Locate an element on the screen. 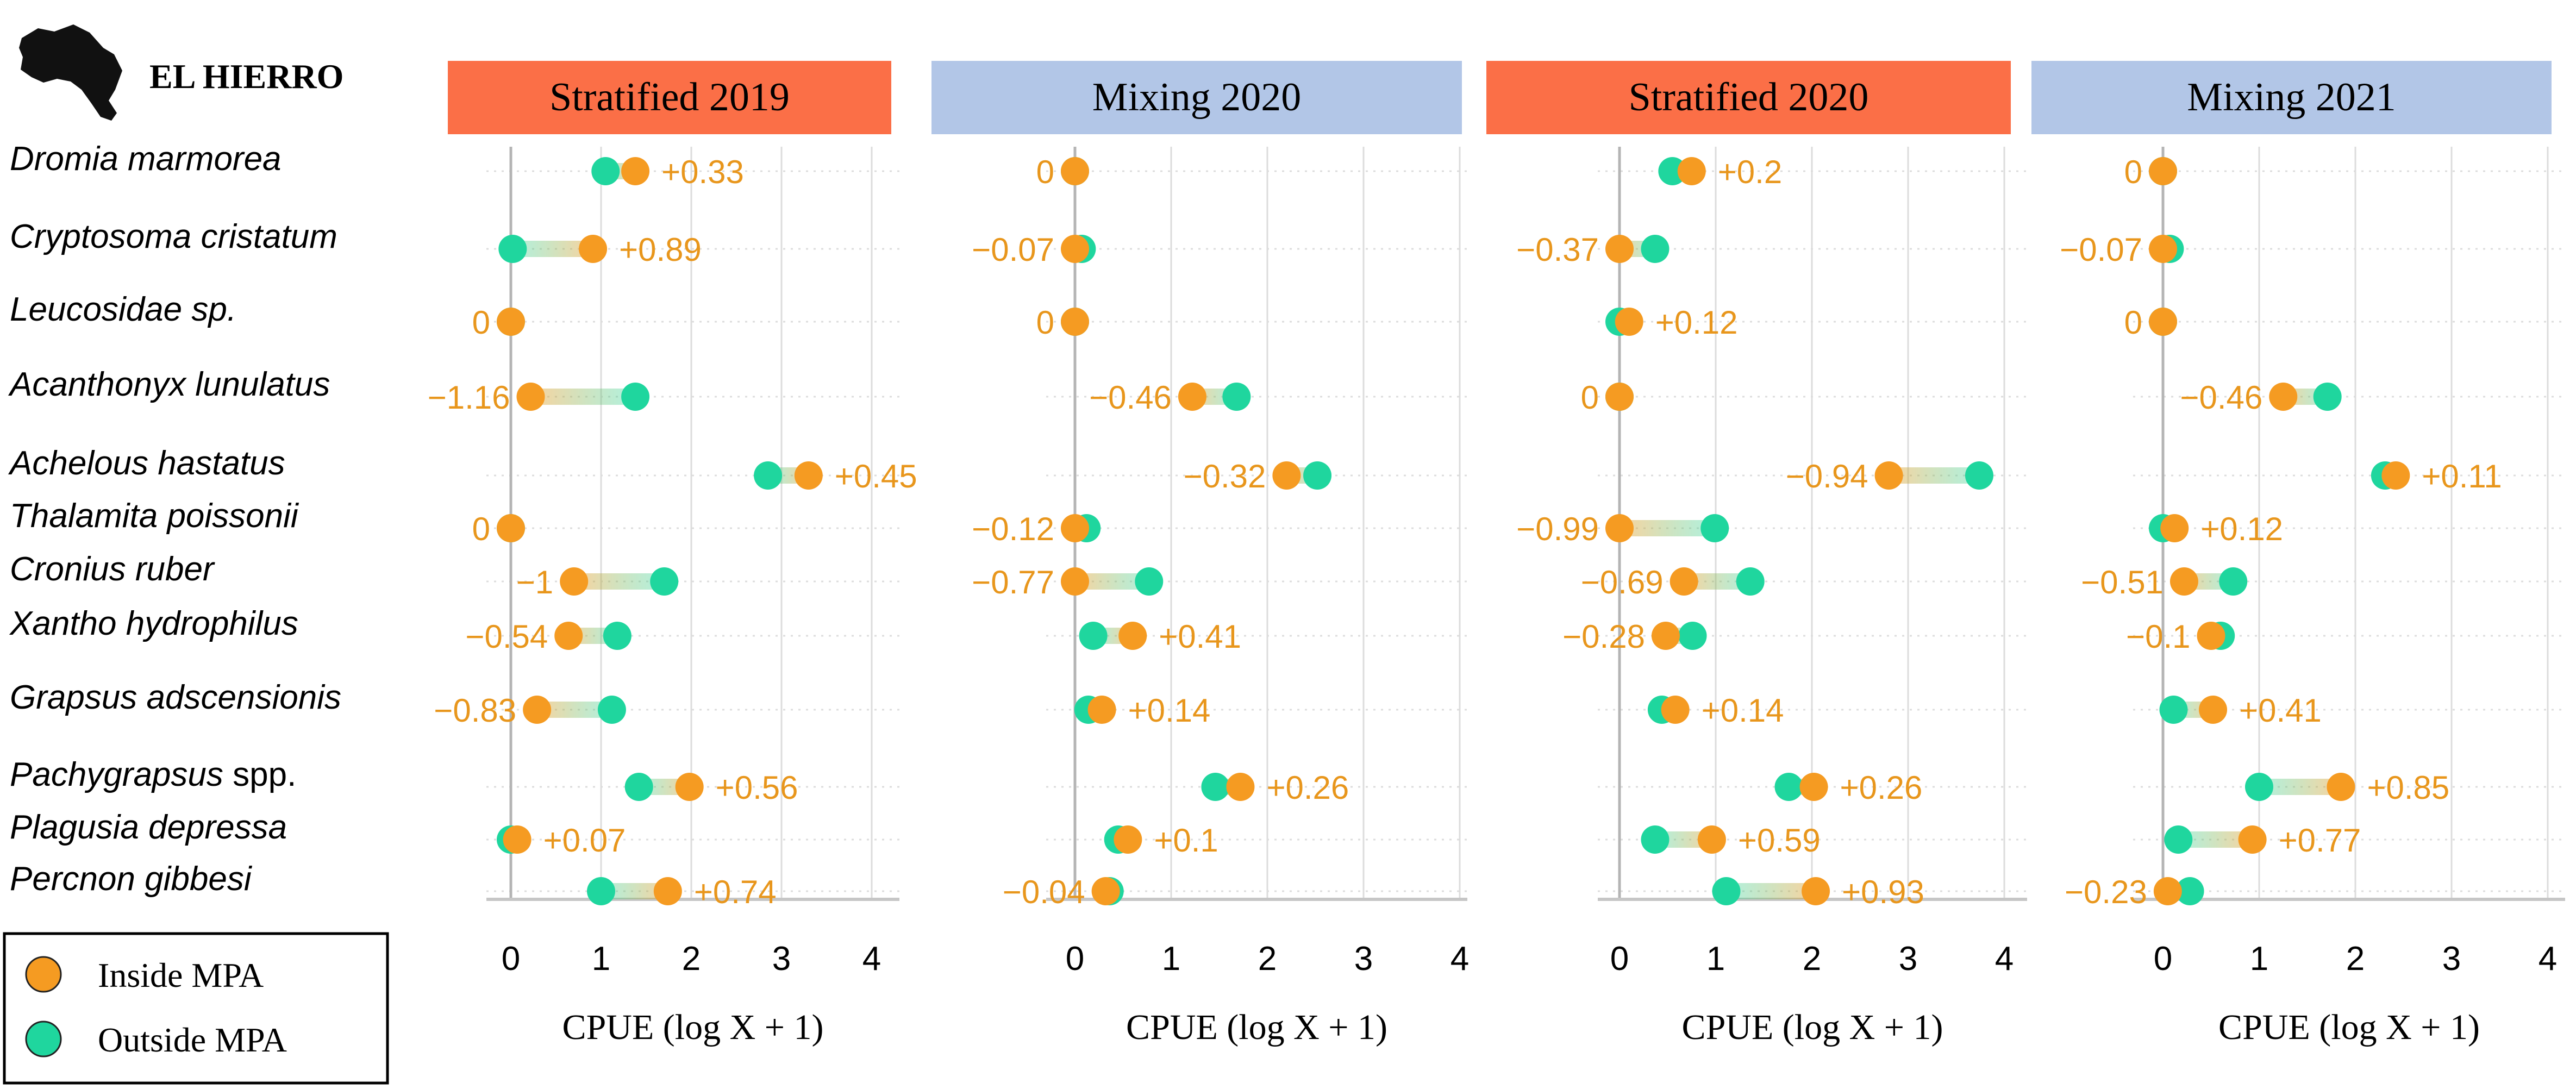 The image size is (2576, 1089). difference-label: −0.94 is located at coordinates (1827, 476).